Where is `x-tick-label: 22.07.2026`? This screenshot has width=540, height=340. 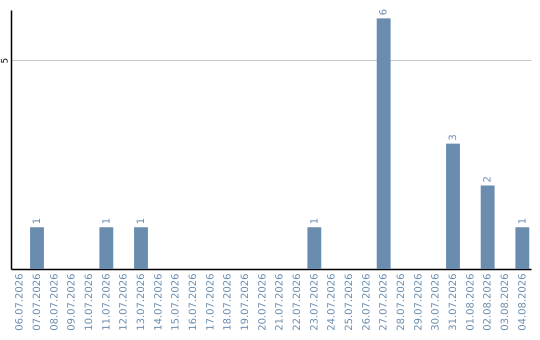
x-tick-label: 22.07.2026 is located at coordinates (297, 302).